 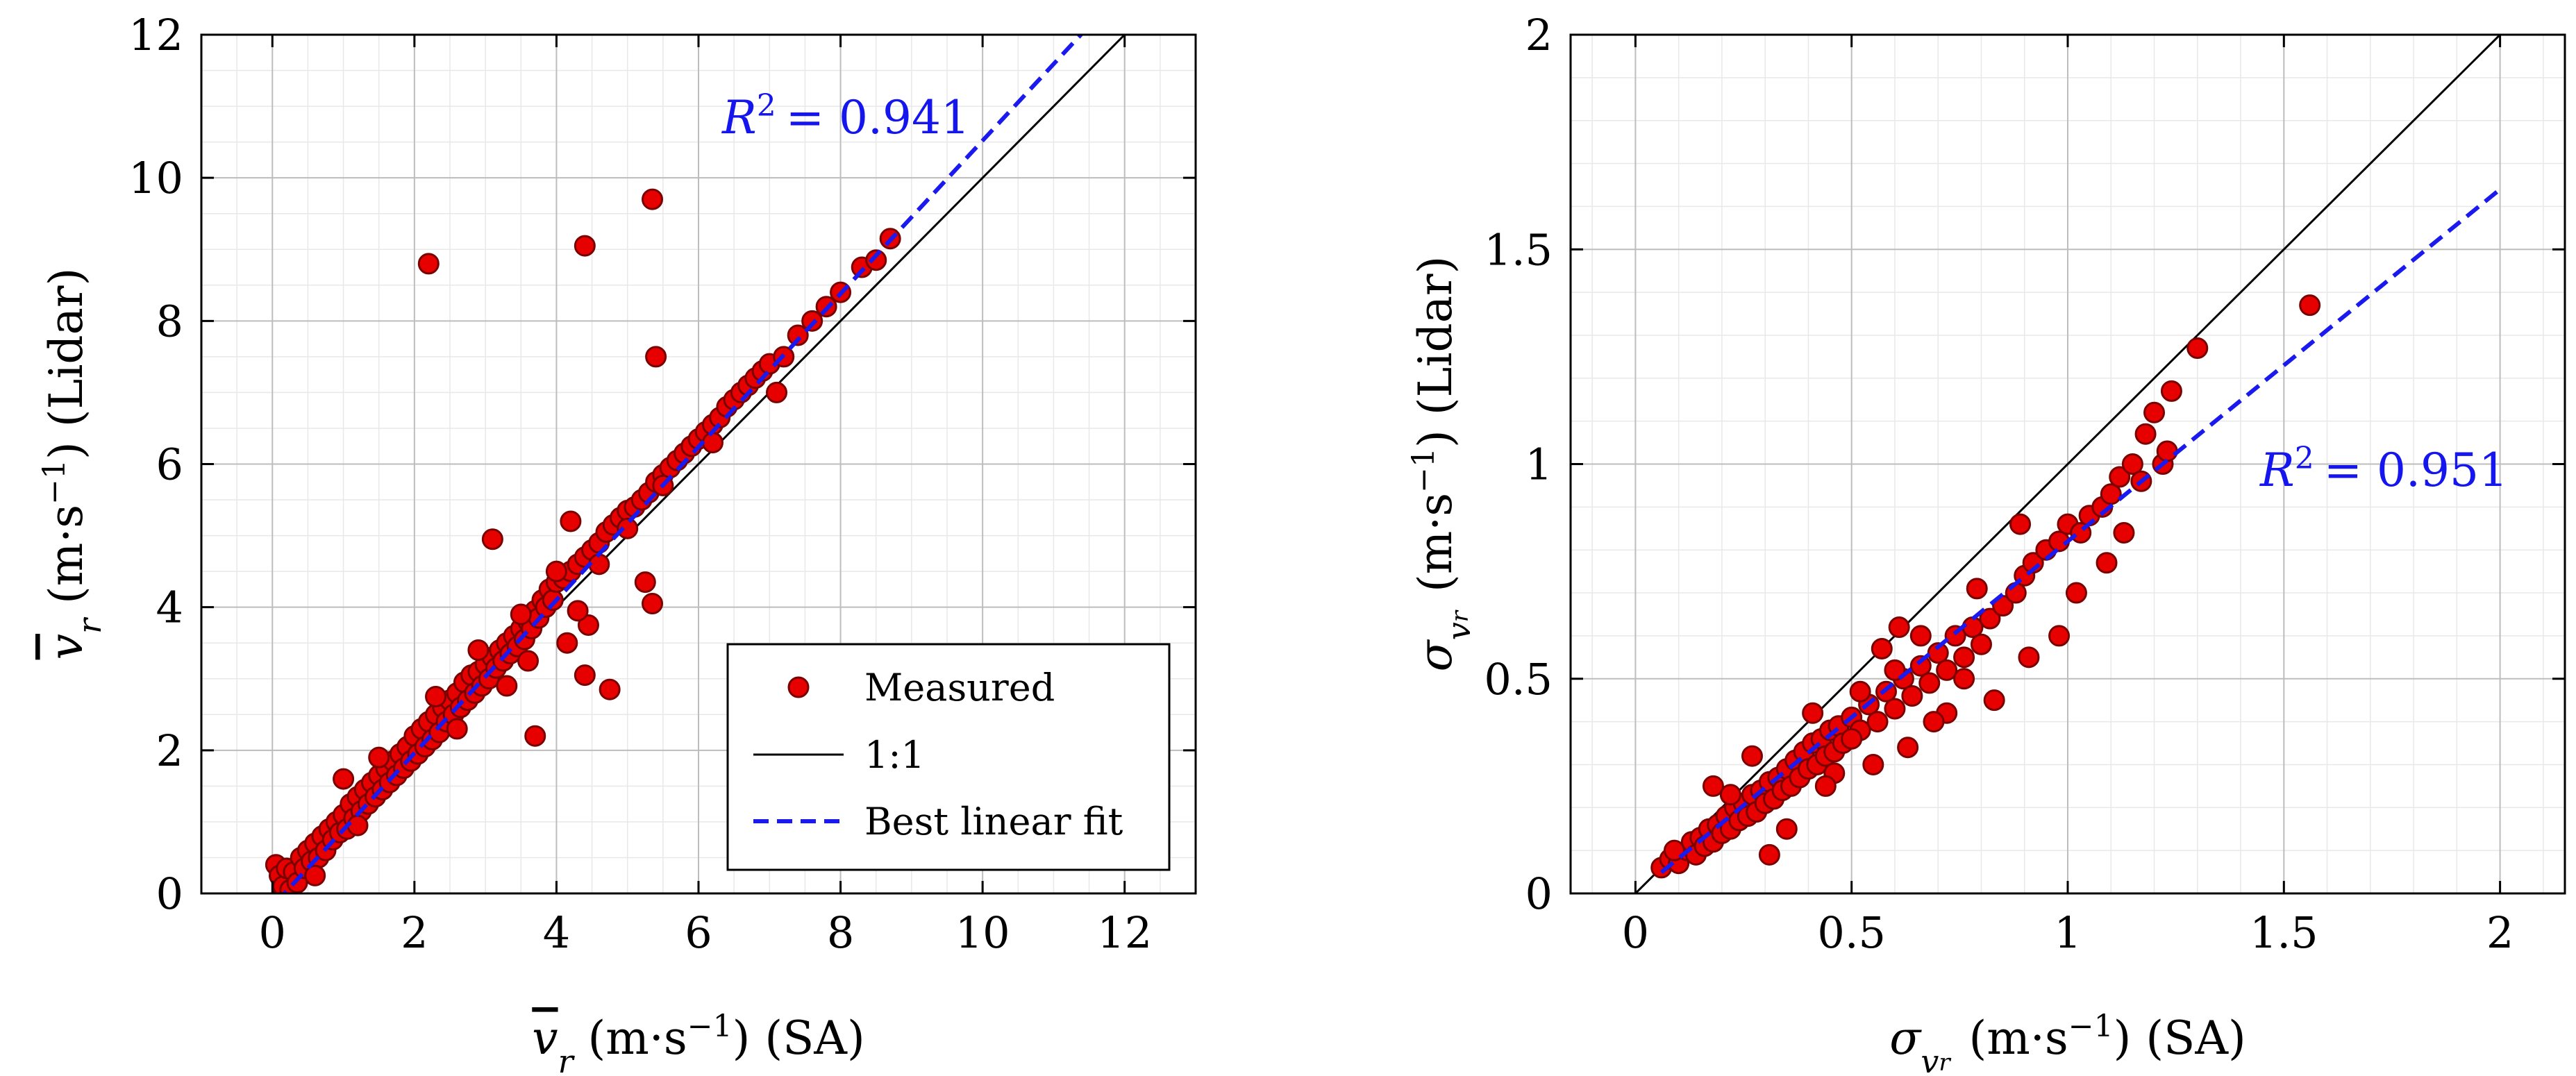 I want to click on y-tick-label: 1.5, so click(x=1518, y=249).